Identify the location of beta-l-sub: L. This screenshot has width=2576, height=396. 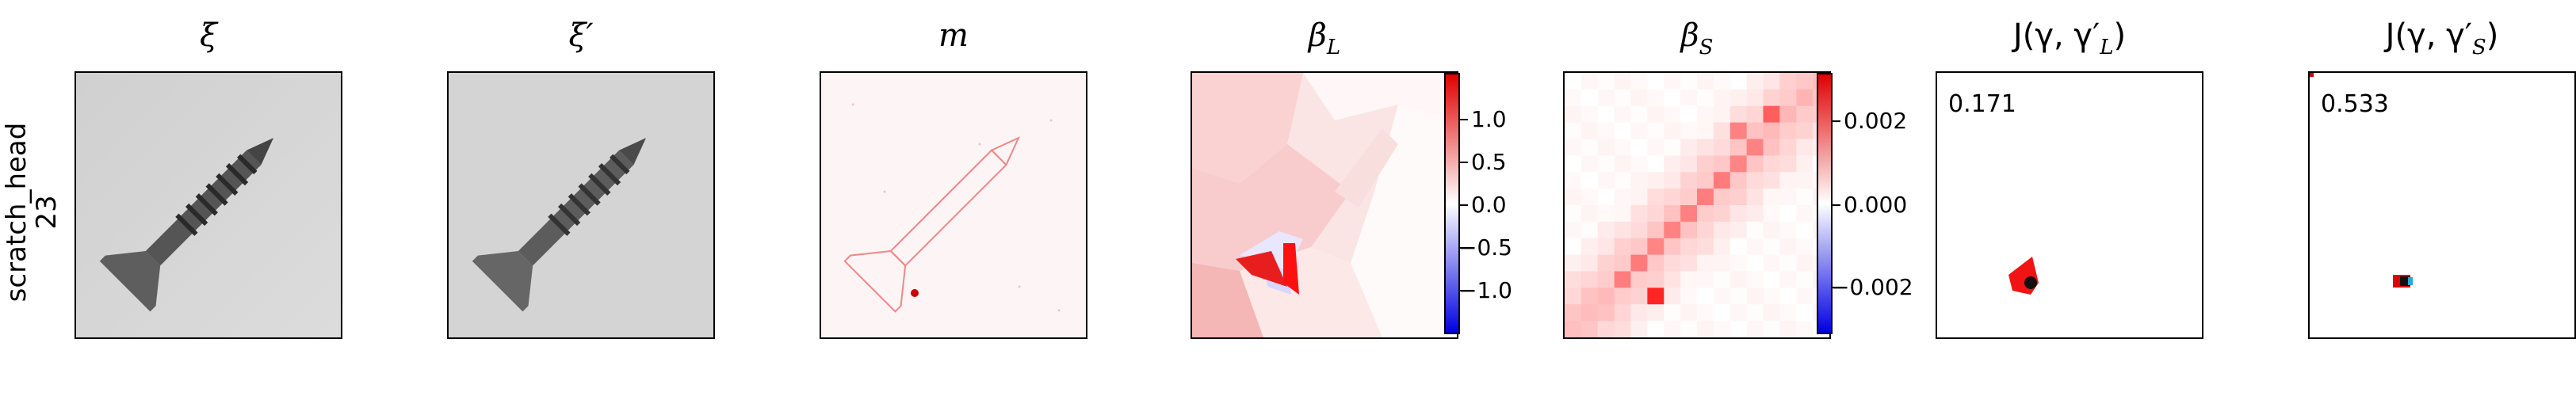
(1334, 47).